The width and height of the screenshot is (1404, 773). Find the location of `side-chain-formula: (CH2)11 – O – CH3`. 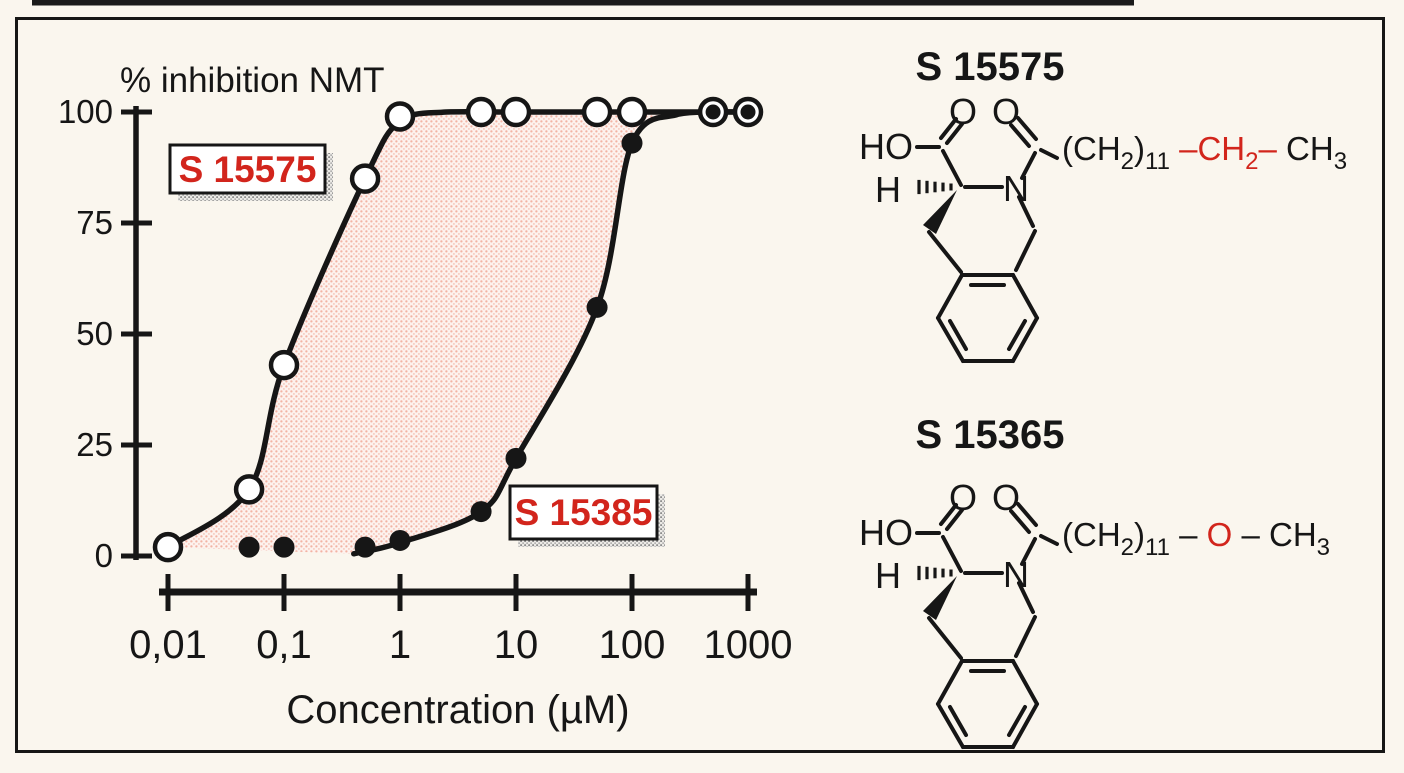

side-chain-formula: (CH2)11 – O – CH3 is located at coordinates (1196, 538).